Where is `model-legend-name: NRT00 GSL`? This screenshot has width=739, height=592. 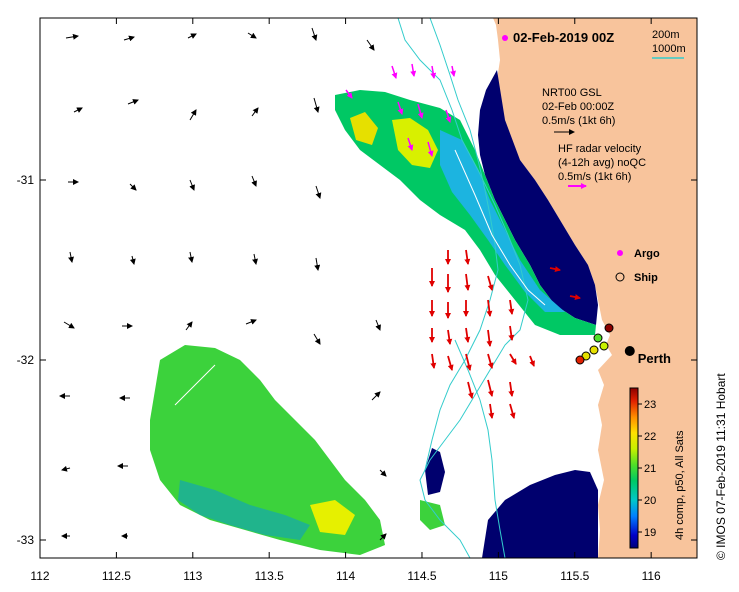 model-legend-name: NRT00 GSL is located at coordinates (572, 93).